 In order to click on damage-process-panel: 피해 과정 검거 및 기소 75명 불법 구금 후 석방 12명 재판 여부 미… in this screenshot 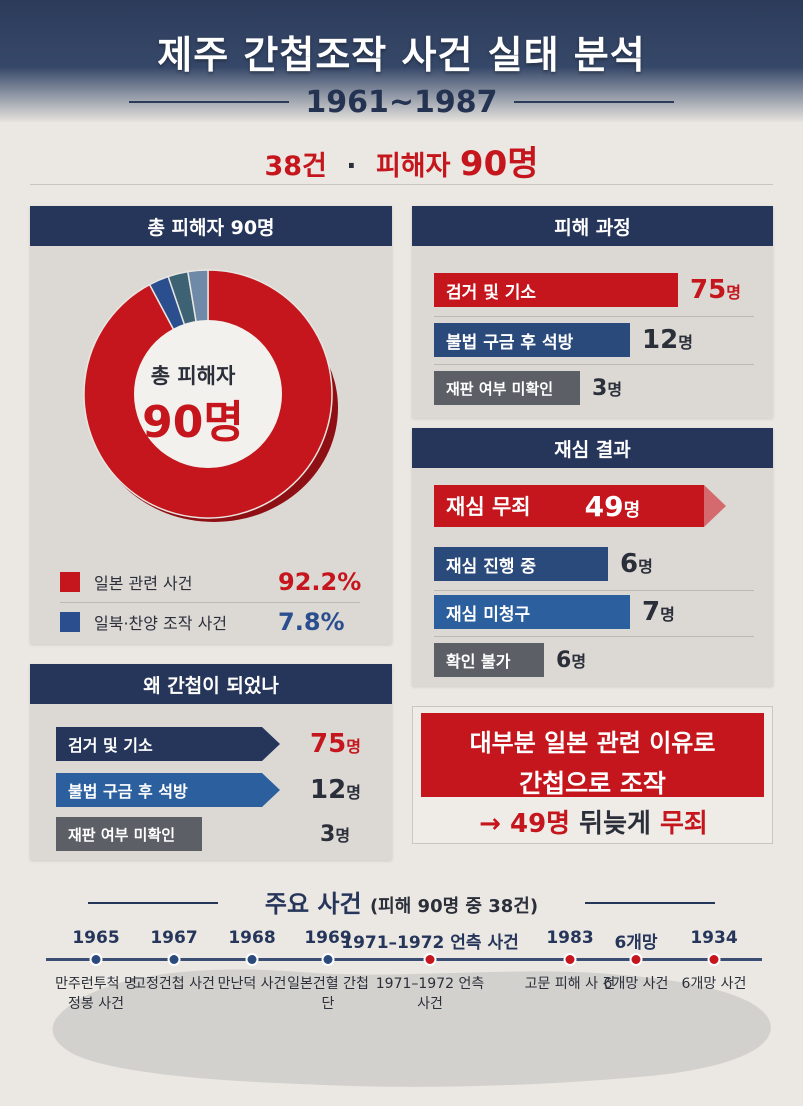, I will do `click(592, 312)`.